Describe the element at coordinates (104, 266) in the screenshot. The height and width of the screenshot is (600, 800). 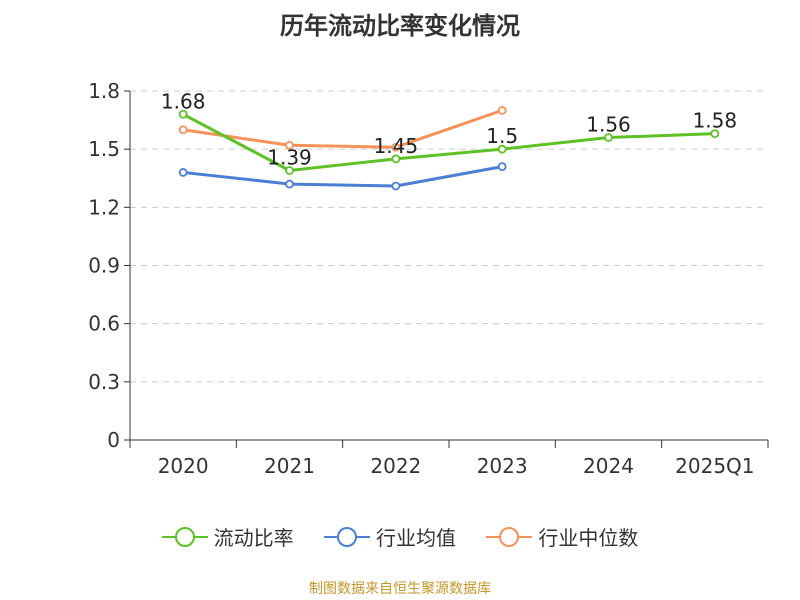
I see `y-tick-label: 0.9` at that location.